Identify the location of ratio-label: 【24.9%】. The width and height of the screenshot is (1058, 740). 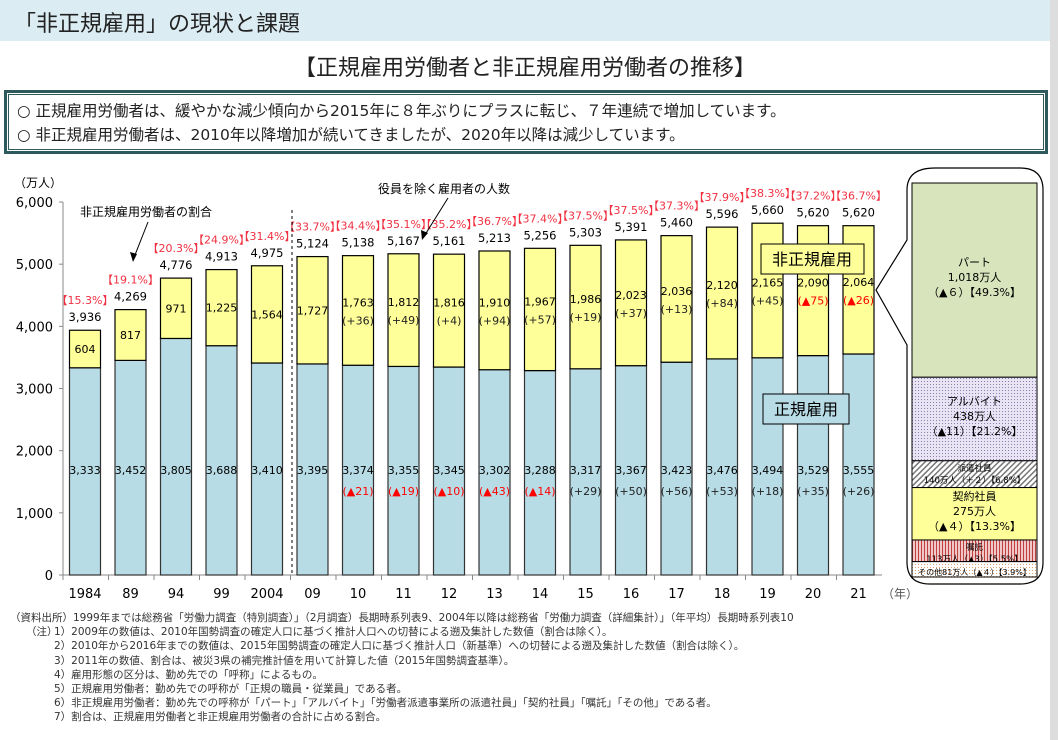
(221, 240).